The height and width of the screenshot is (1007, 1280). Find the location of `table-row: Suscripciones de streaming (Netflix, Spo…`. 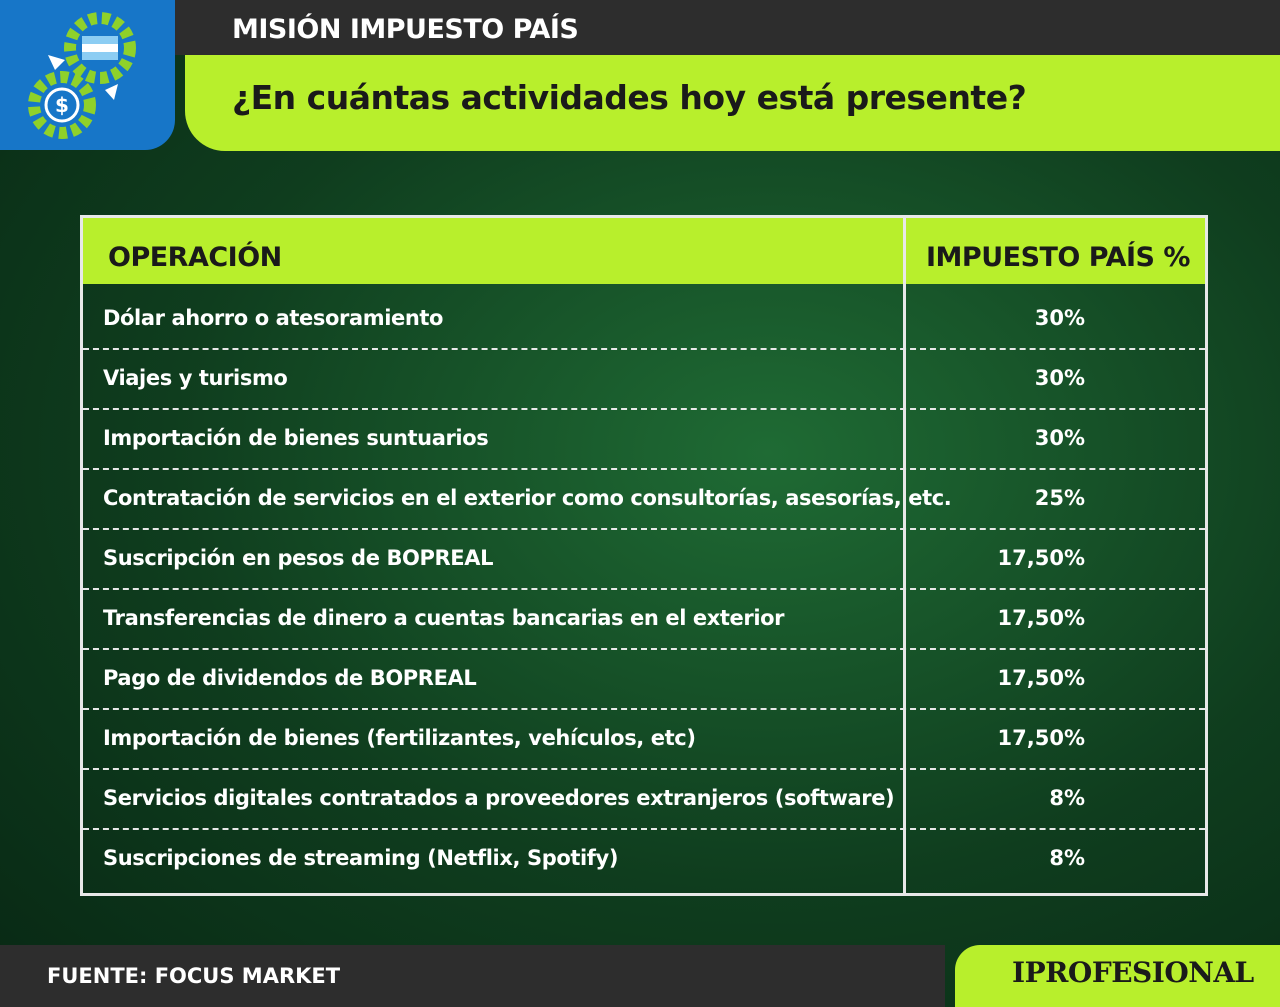

table-row: Suscripciones de streaming (Netflix, Spo… is located at coordinates (644, 858).